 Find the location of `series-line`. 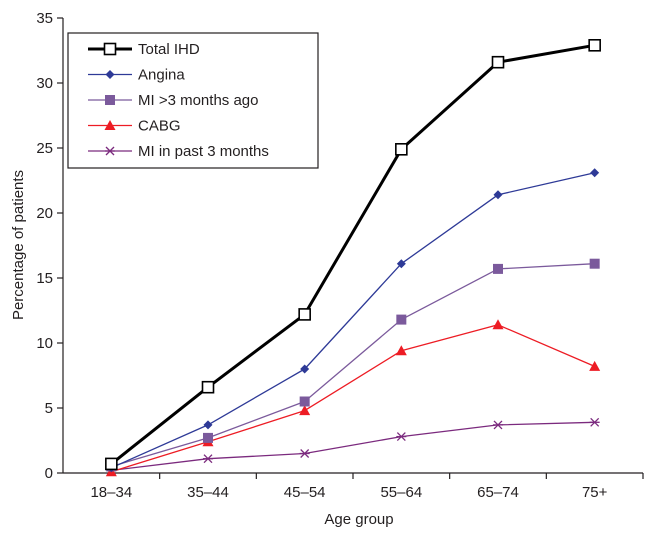

series-line is located at coordinates (353, 446).